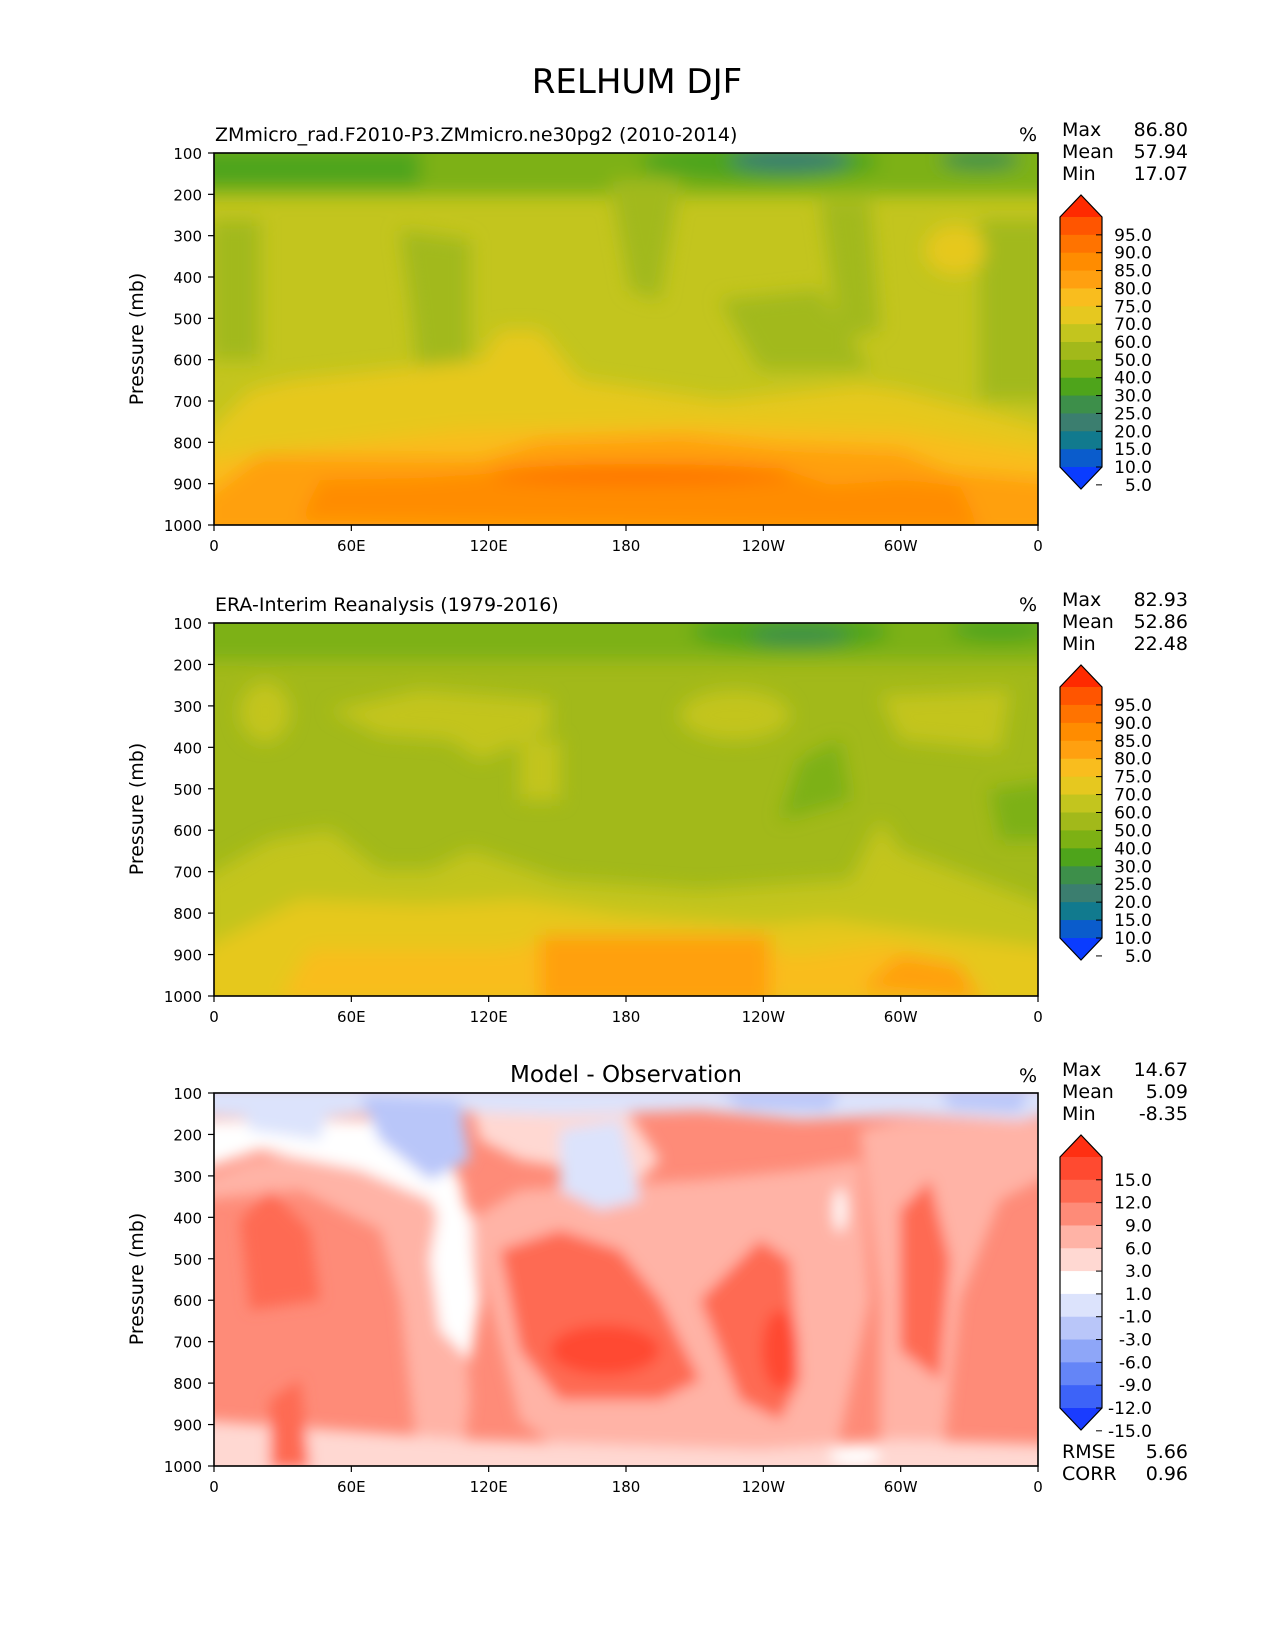  Describe the element at coordinates (1161, 174) in the screenshot. I see `stat-value: 17.07` at that location.